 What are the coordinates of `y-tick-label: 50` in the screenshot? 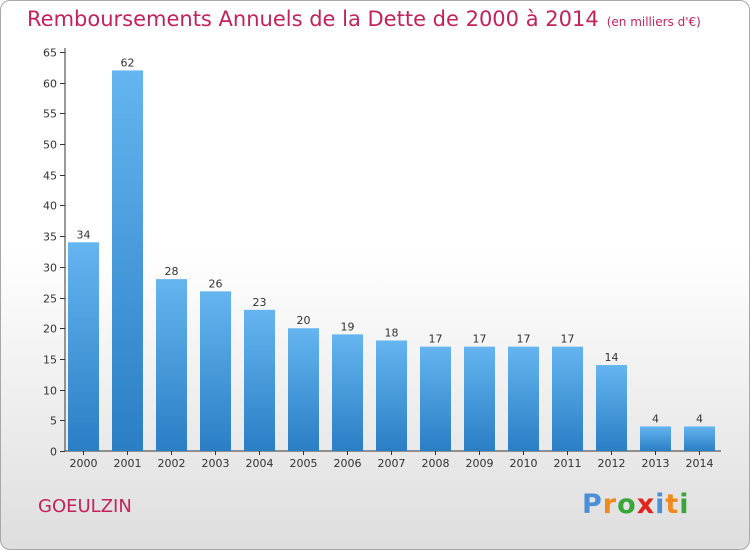 It's located at (50, 145).